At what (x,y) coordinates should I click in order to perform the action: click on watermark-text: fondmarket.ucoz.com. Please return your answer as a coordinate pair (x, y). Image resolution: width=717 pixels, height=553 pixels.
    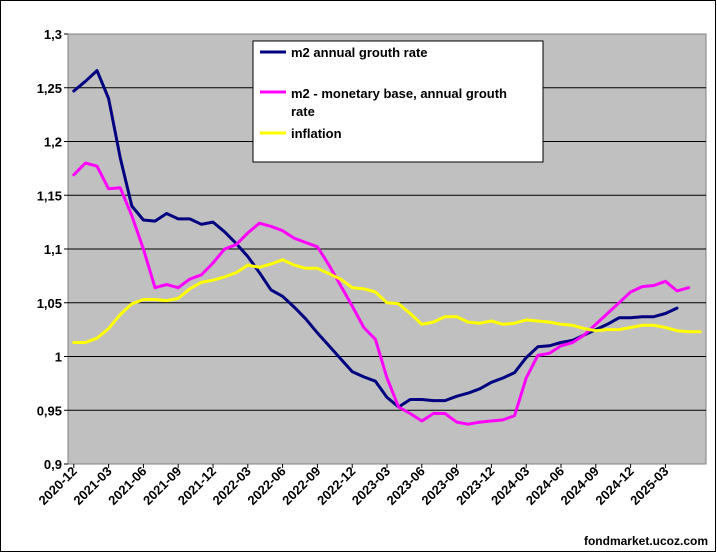
    Looking at the image, I should click on (646, 541).